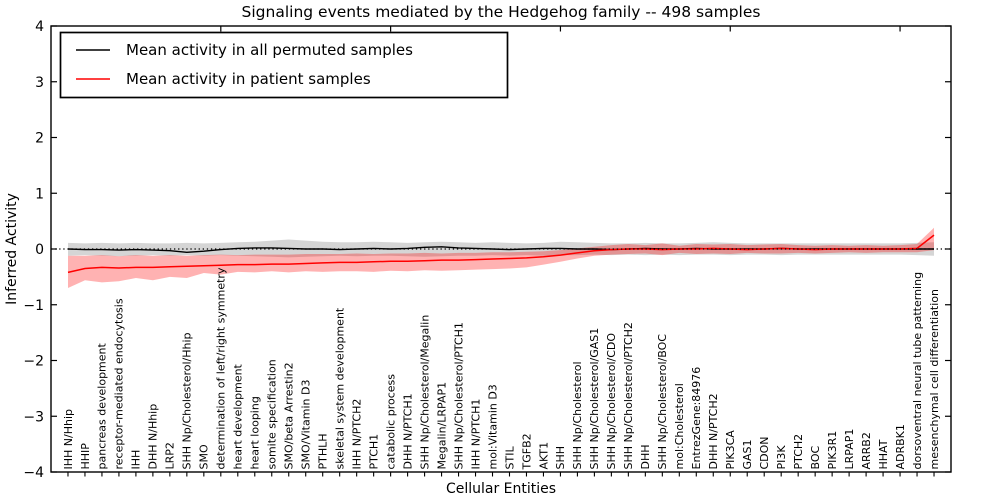 The image size is (1000, 500). I want to click on y-tick-label: −3, so click(33, 417).